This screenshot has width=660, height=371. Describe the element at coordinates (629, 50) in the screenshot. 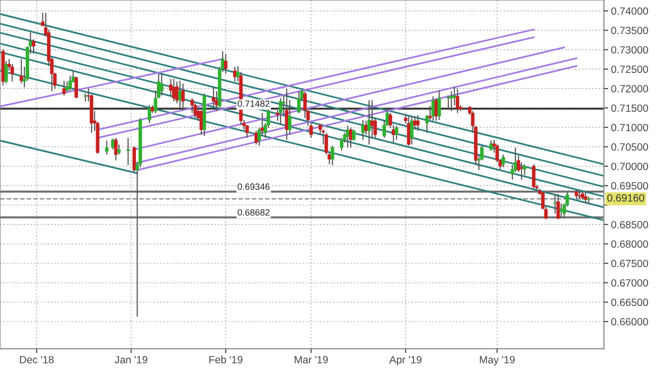

I see `y-tick-label: 0.73000` at that location.